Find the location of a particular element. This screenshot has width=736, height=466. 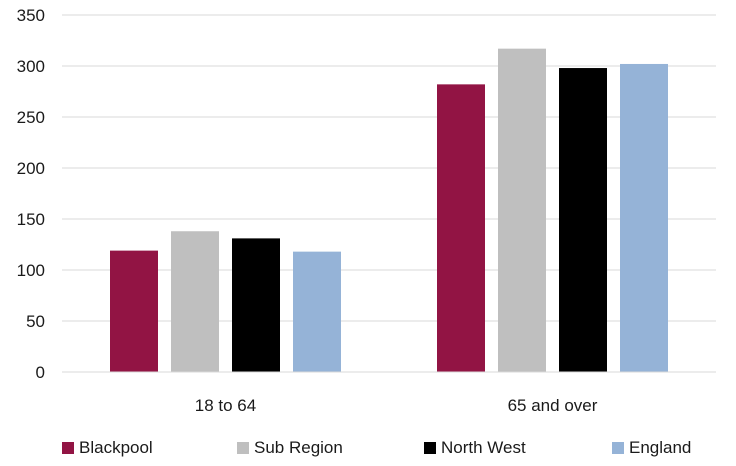

x-axis-tick-labels: 18 to 64 65 and over is located at coordinates (396, 405).